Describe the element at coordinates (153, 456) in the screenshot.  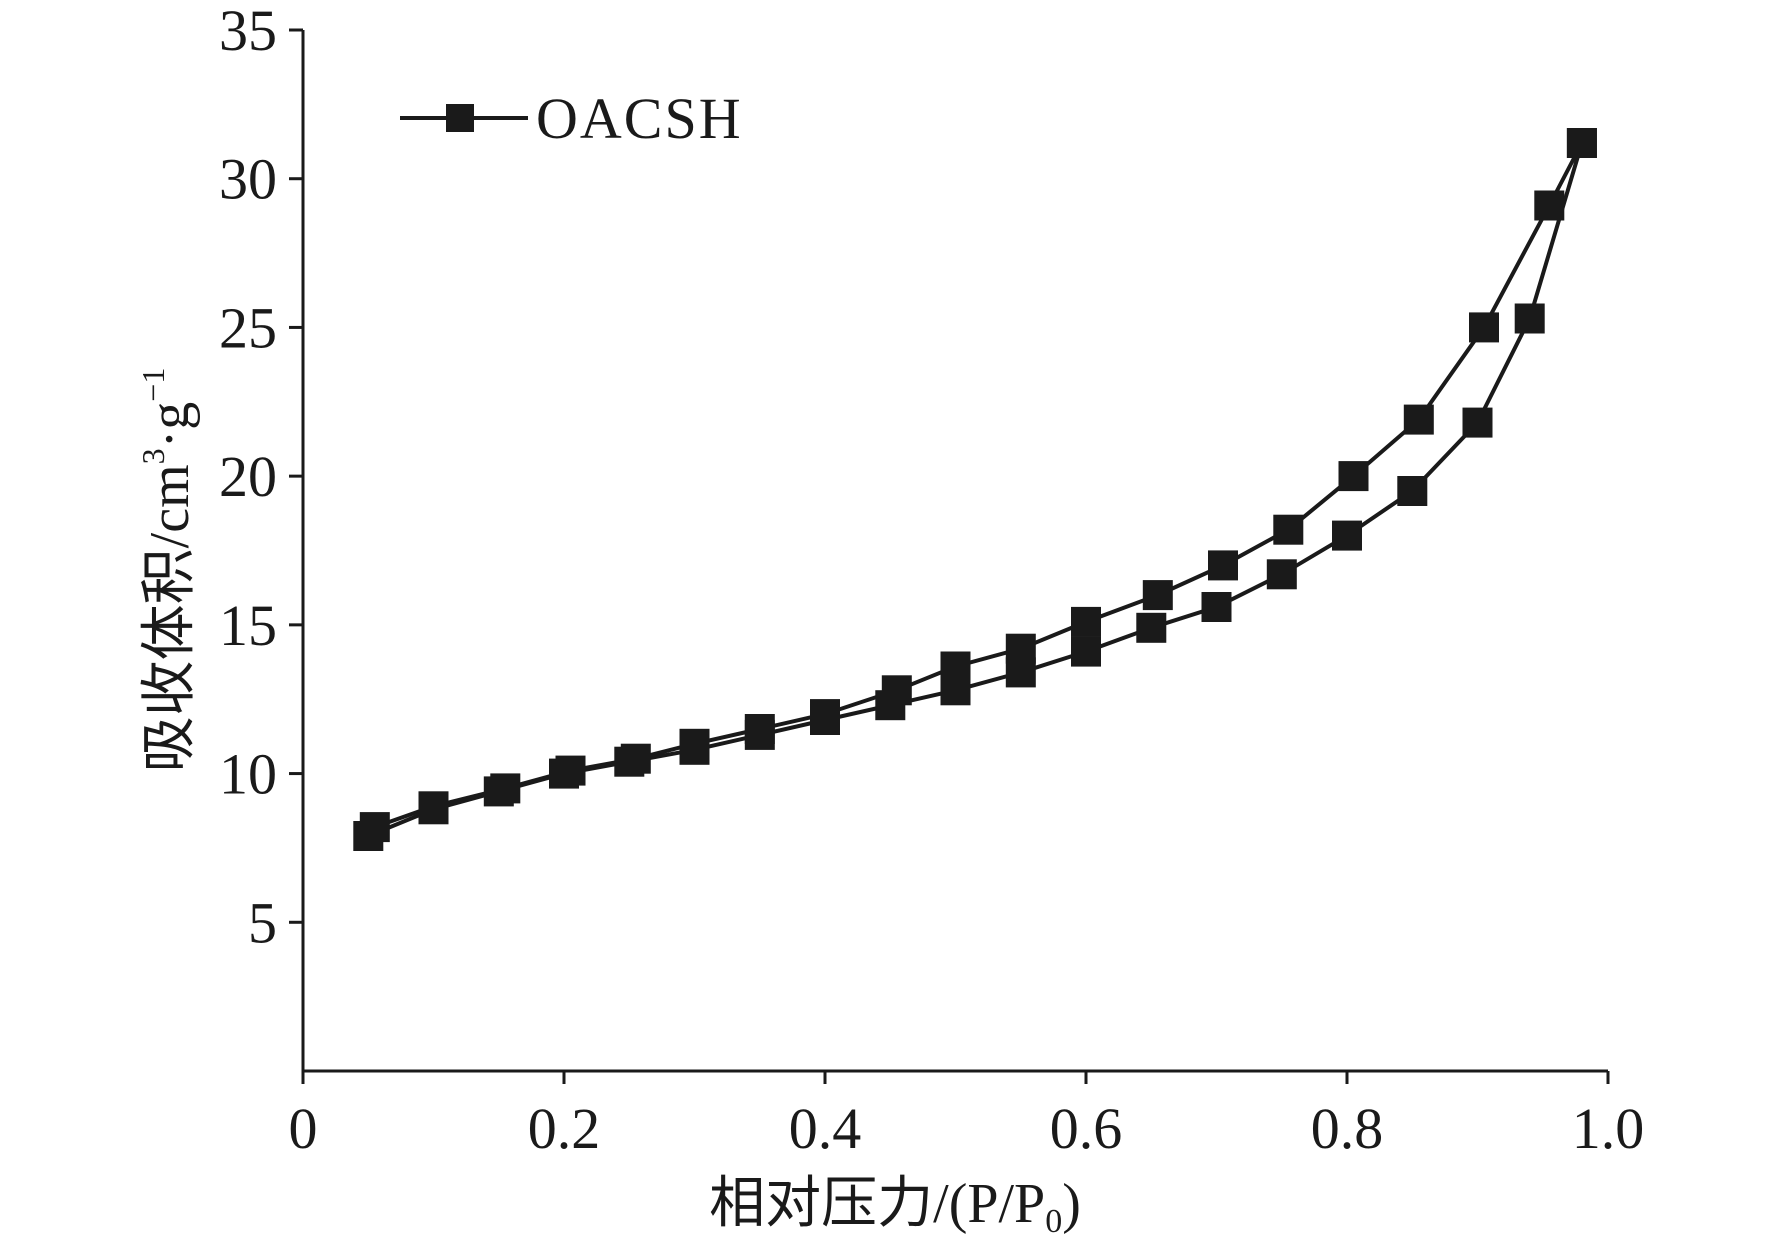
I see `y-axis-title-sup1: 3` at that location.